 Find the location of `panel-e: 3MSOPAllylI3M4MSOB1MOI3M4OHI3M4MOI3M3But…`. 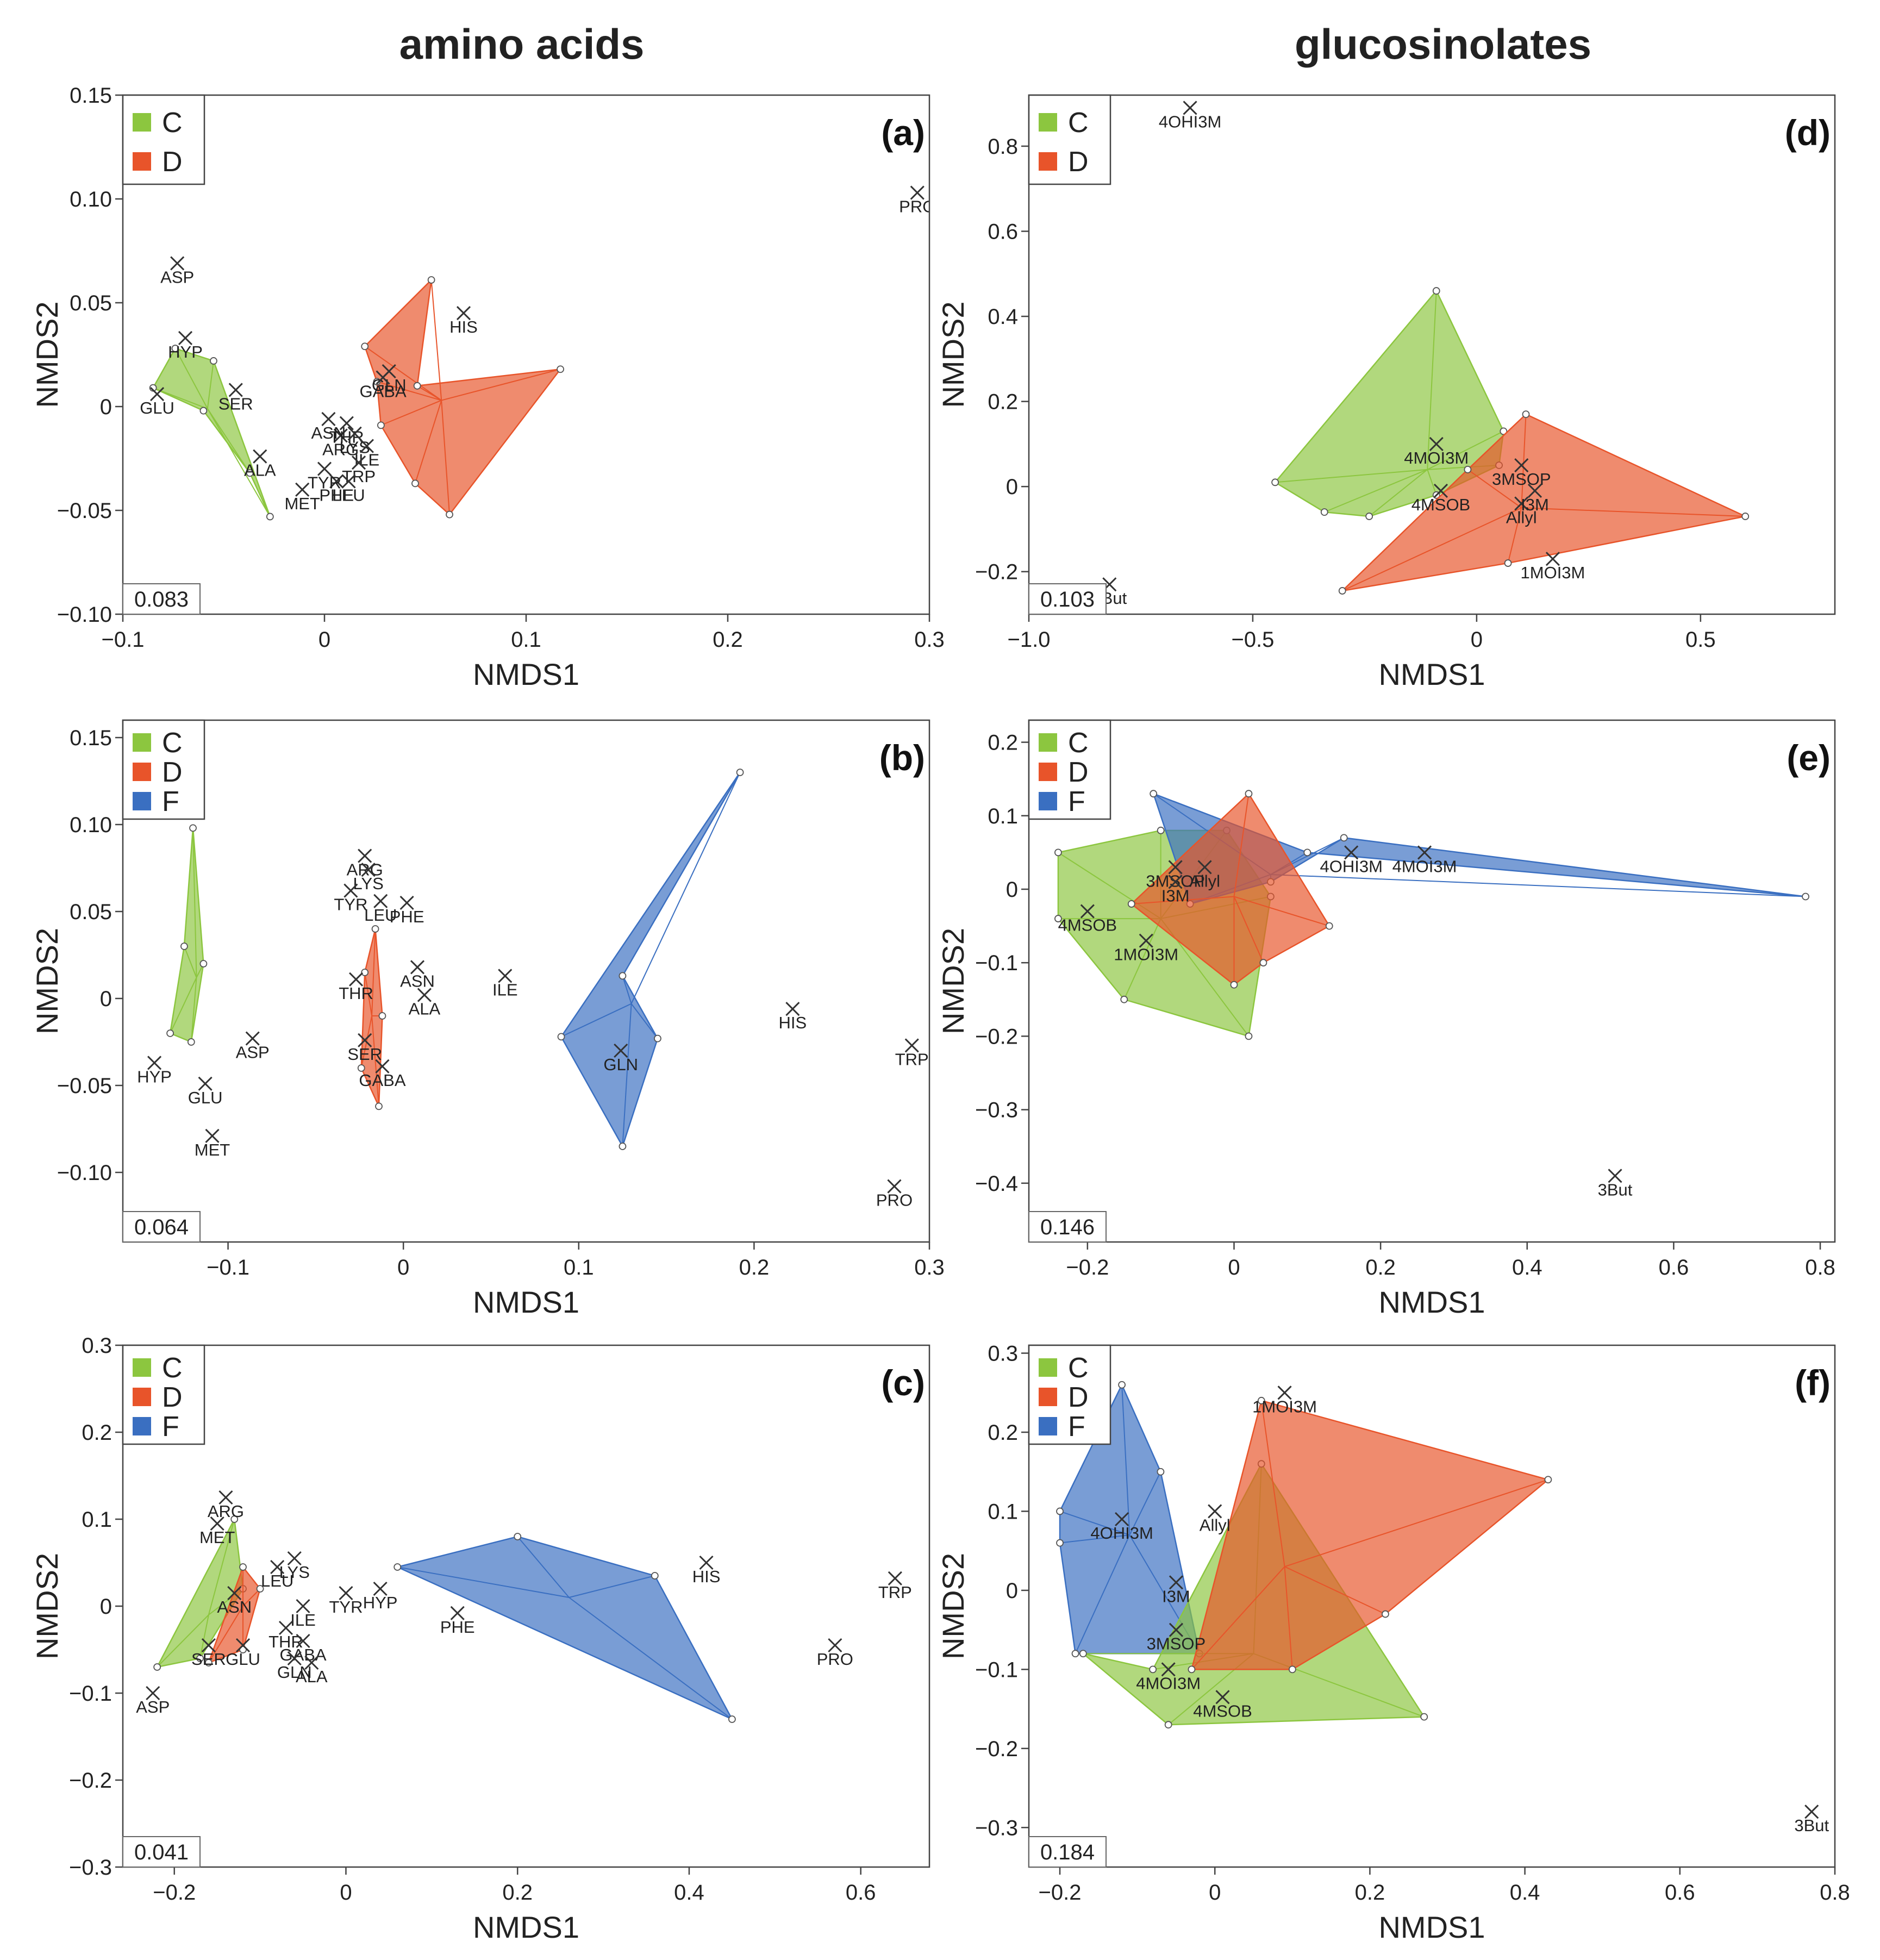

panel-e: 3MSOPAllylI3M4MSOB1MOI3M4OHI3M4MOI3M3But… is located at coordinates (1386, 1019).